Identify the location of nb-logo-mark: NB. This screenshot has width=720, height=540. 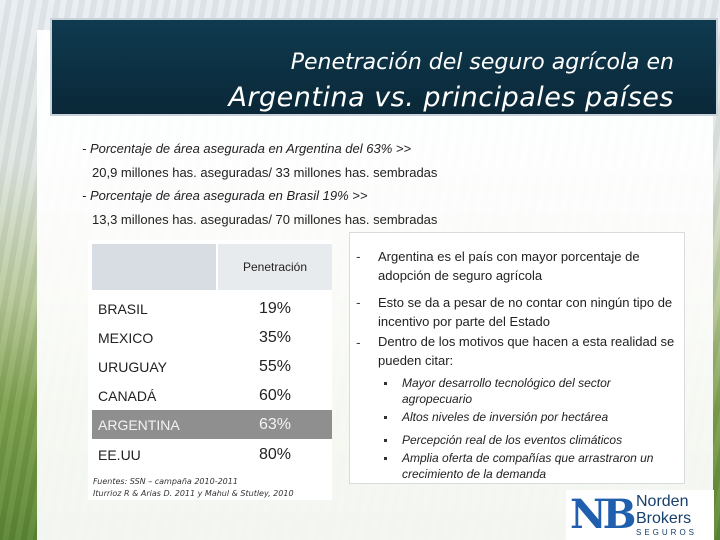
(603, 514).